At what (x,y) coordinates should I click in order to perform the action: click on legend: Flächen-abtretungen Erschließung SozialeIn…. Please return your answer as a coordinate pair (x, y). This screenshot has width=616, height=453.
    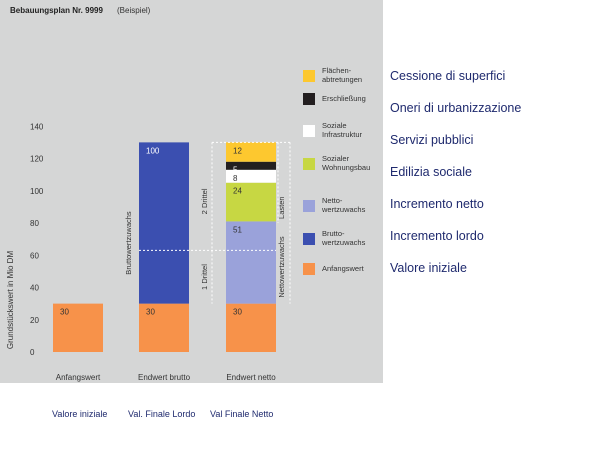
    Looking at the image, I should click on (336, 170).